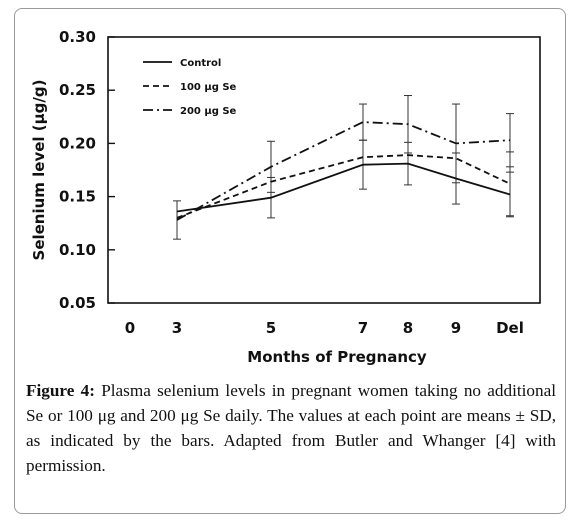  What do you see at coordinates (456, 328) in the screenshot?
I see `x-tick-label: 9` at bounding box center [456, 328].